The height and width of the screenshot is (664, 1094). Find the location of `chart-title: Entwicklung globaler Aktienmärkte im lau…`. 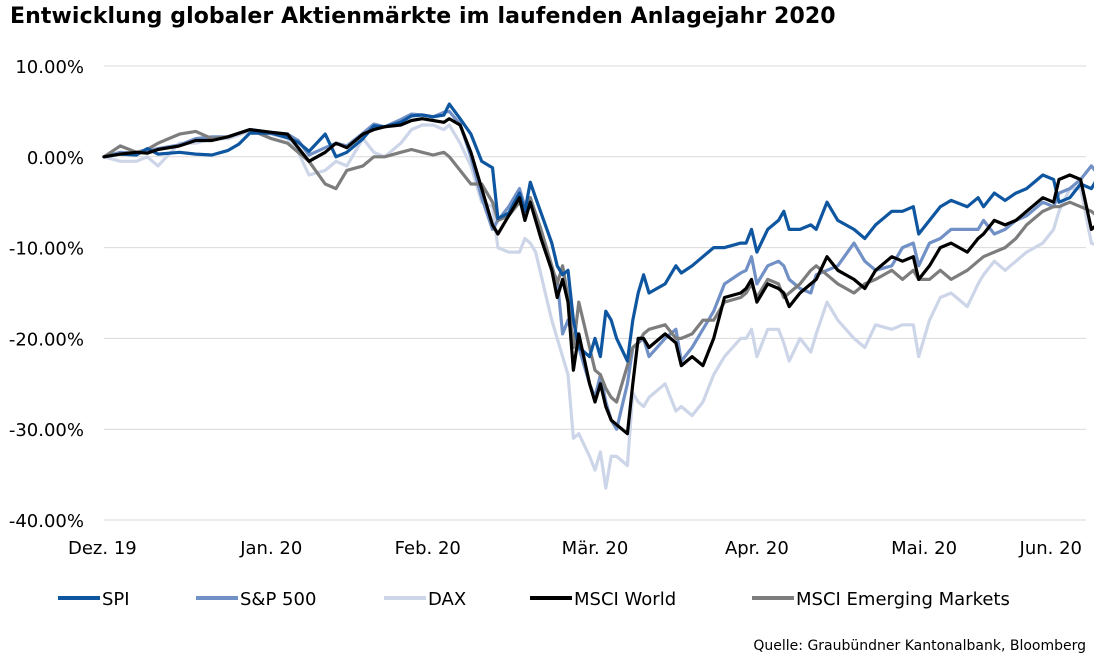

chart-title: Entwicklung globaler Aktienmärkte im lau… is located at coordinates (423, 16).